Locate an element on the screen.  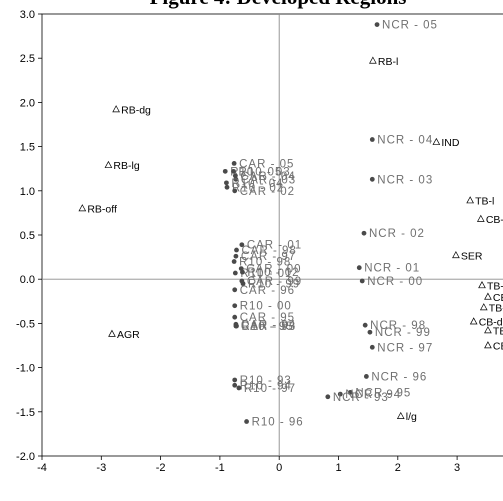
region-point-label: R10 - 97 is located at coordinates (270, 389).